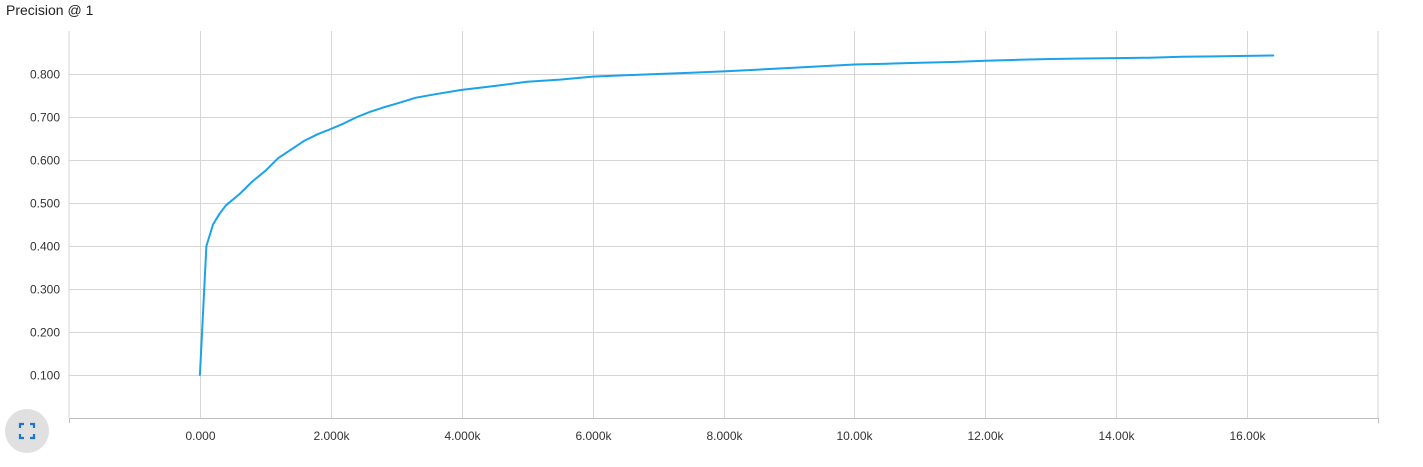  I want to click on x-tick-label: 14.00k, so click(1116, 436).